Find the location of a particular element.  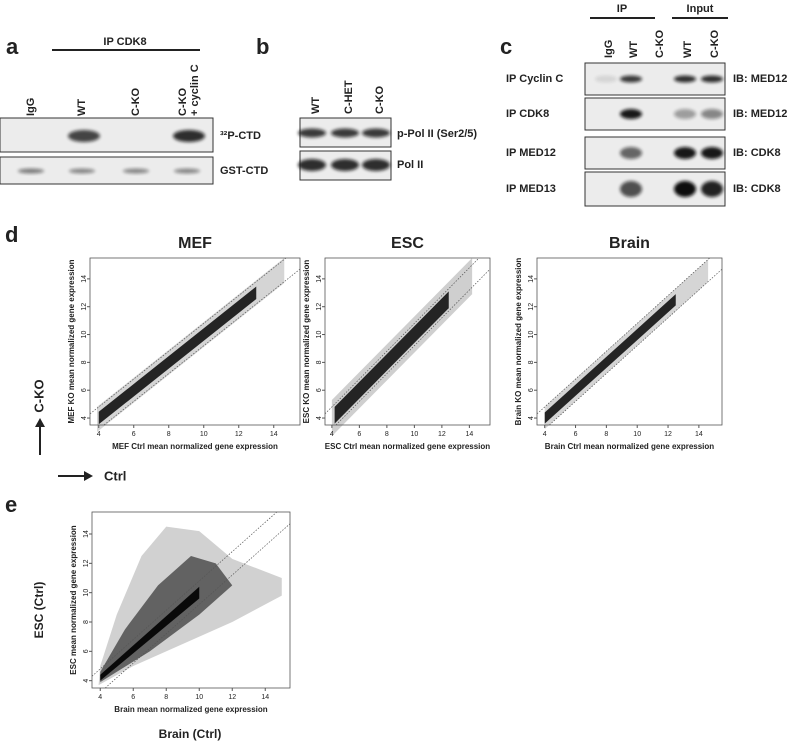

y-axis-label: MEF KO mean normalized gene expression is located at coordinates (71, 341).